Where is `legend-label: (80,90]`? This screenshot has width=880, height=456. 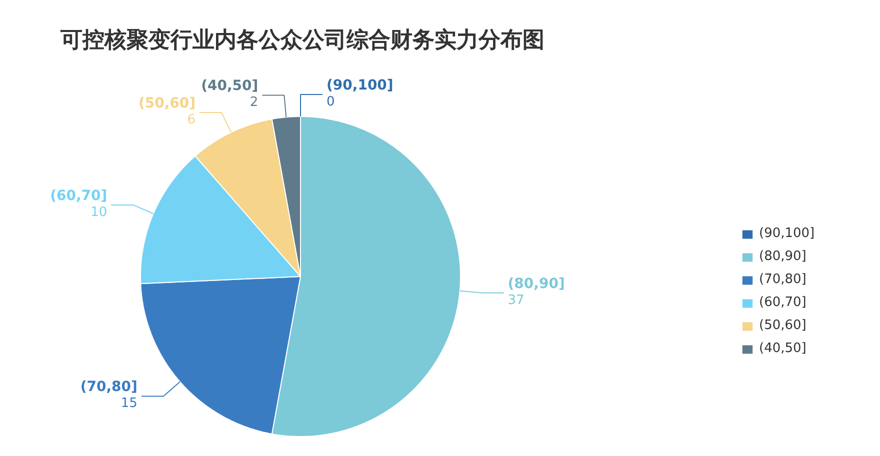
legend-label: (80,90] is located at coordinates (782, 256).